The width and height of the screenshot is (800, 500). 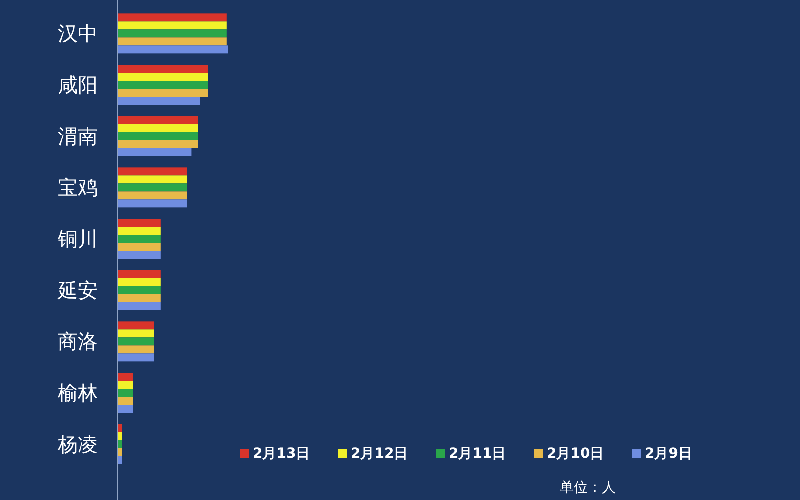 What do you see at coordinates (588, 488) in the screenshot?
I see `text: 单位：人` at bounding box center [588, 488].